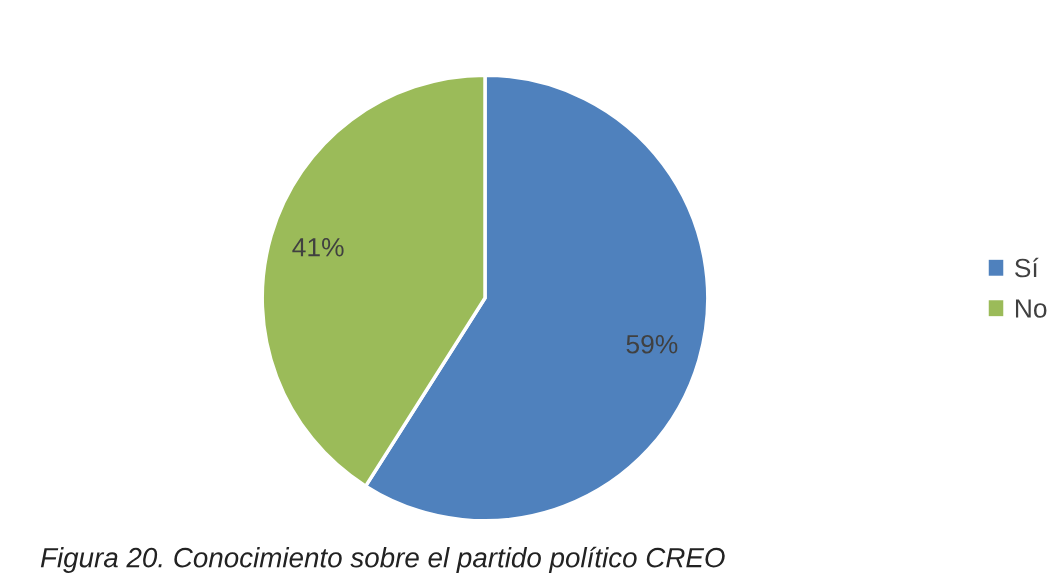 This screenshot has height=581, width=1056. I want to click on data-label: 59%, so click(652, 344).